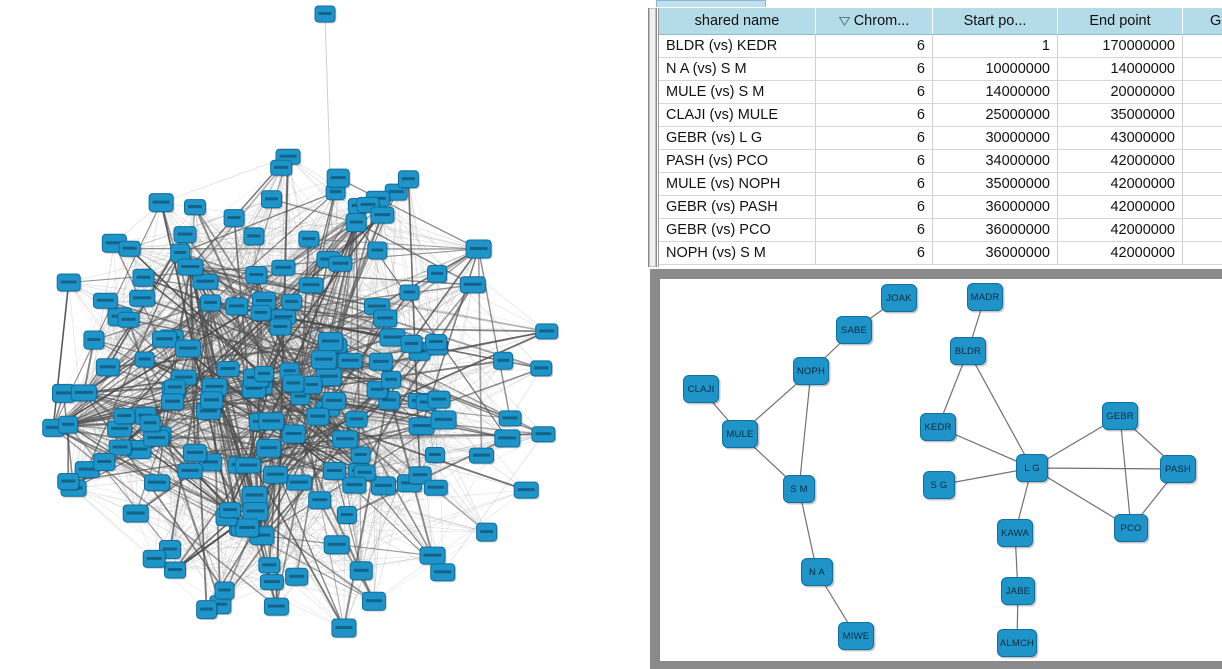 The height and width of the screenshot is (669, 1222). Describe the element at coordinates (968, 351) in the screenshot. I see `subnetwork-node-bldr: BLDR` at that location.